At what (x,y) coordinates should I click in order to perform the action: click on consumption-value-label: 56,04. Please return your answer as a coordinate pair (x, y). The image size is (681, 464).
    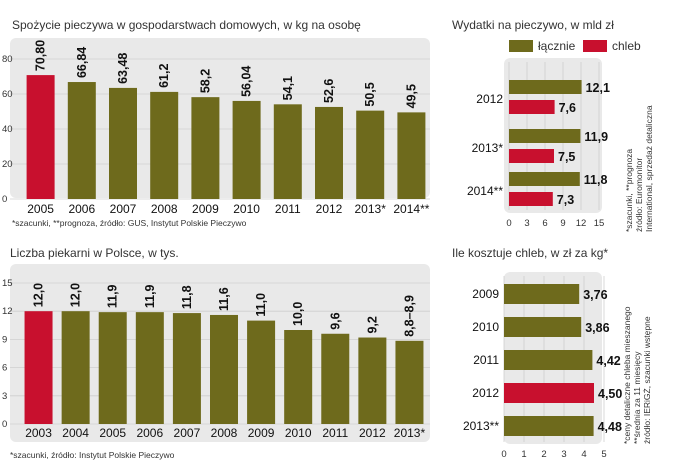
    Looking at the image, I should click on (247, 81).